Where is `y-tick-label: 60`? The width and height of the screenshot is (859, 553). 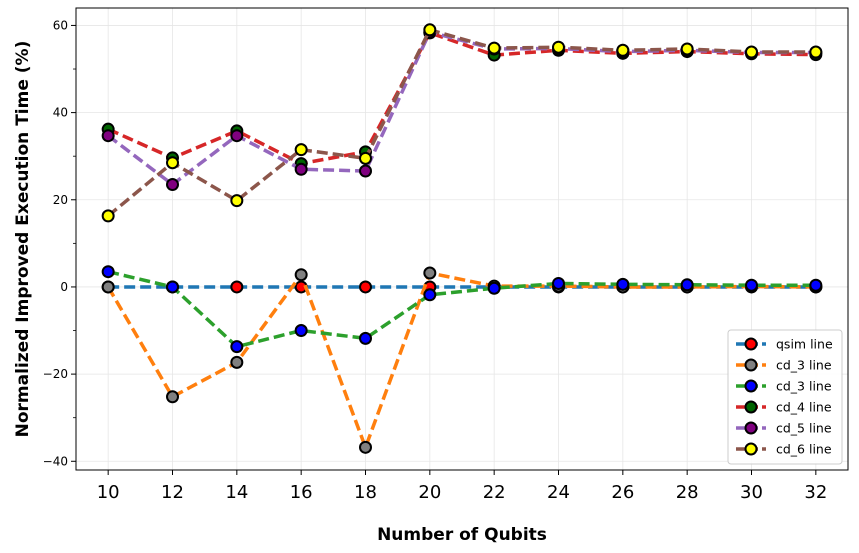
y-tick-label: 60 is located at coordinates (60, 25).